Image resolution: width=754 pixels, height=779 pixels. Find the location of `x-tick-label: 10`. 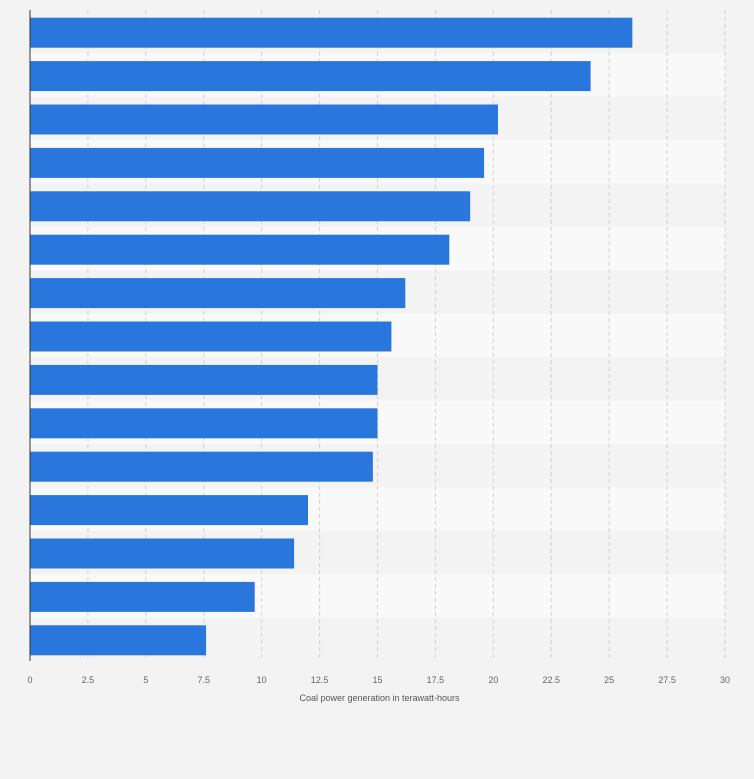

x-tick-label: 10 is located at coordinates (262, 680).